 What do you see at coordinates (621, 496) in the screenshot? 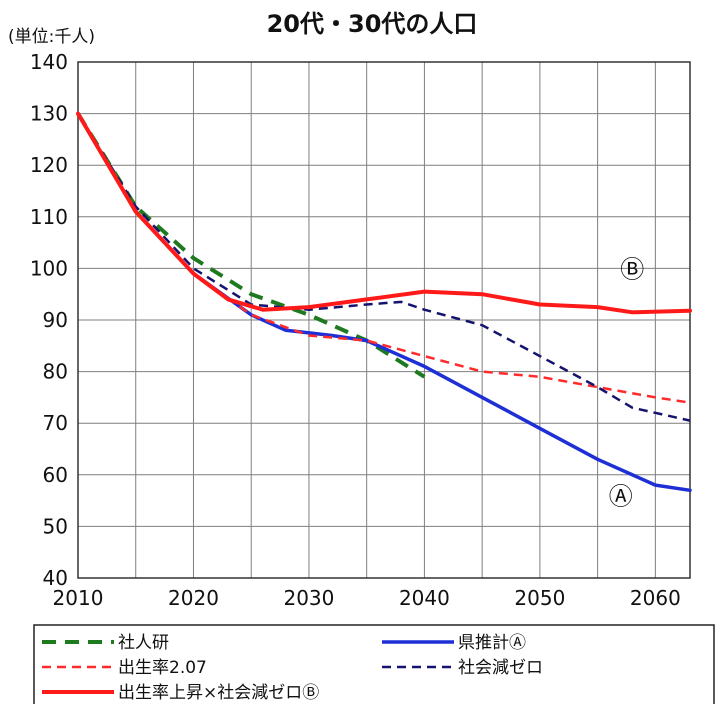
I see `annotation-label-2: Ⓐ` at bounding box center [621, 496].